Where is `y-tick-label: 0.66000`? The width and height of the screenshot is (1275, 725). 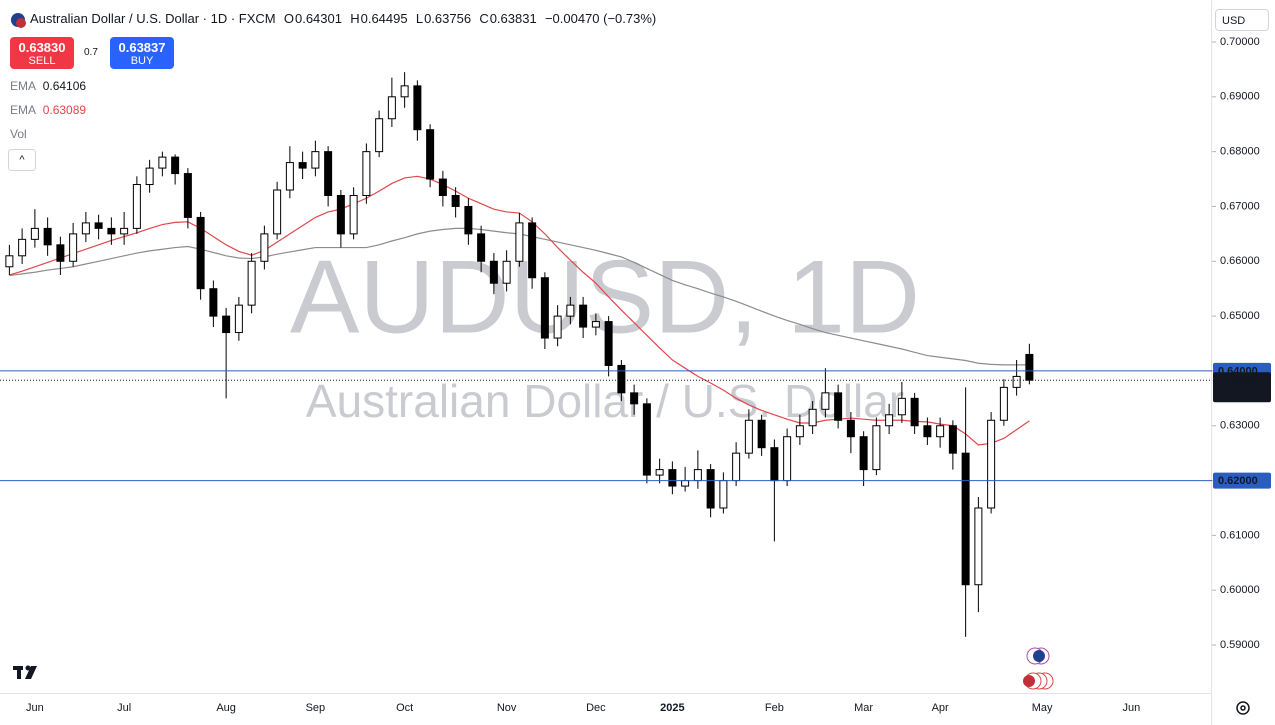
y-tick-label: 0.66000 is located at coordinates (1240, 261).